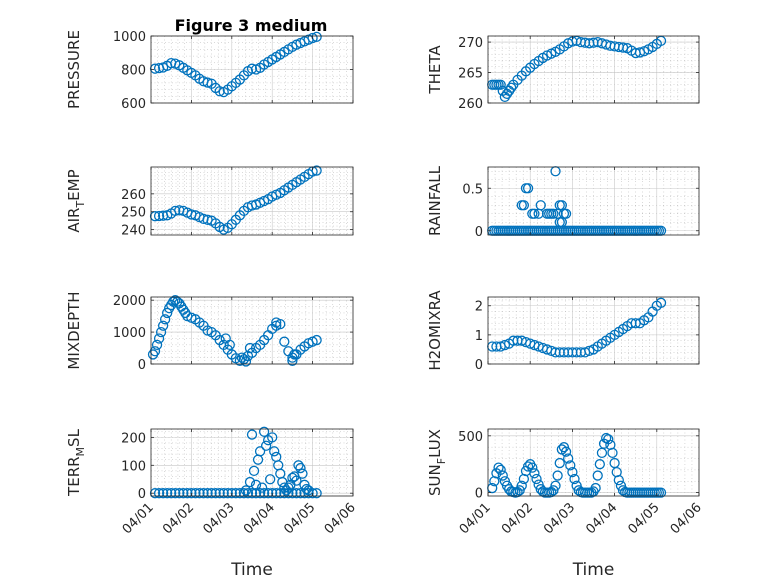  Describe the element at coordinates (133, 231) in the screenshot. I see `y-tick-label: 240` at that location.